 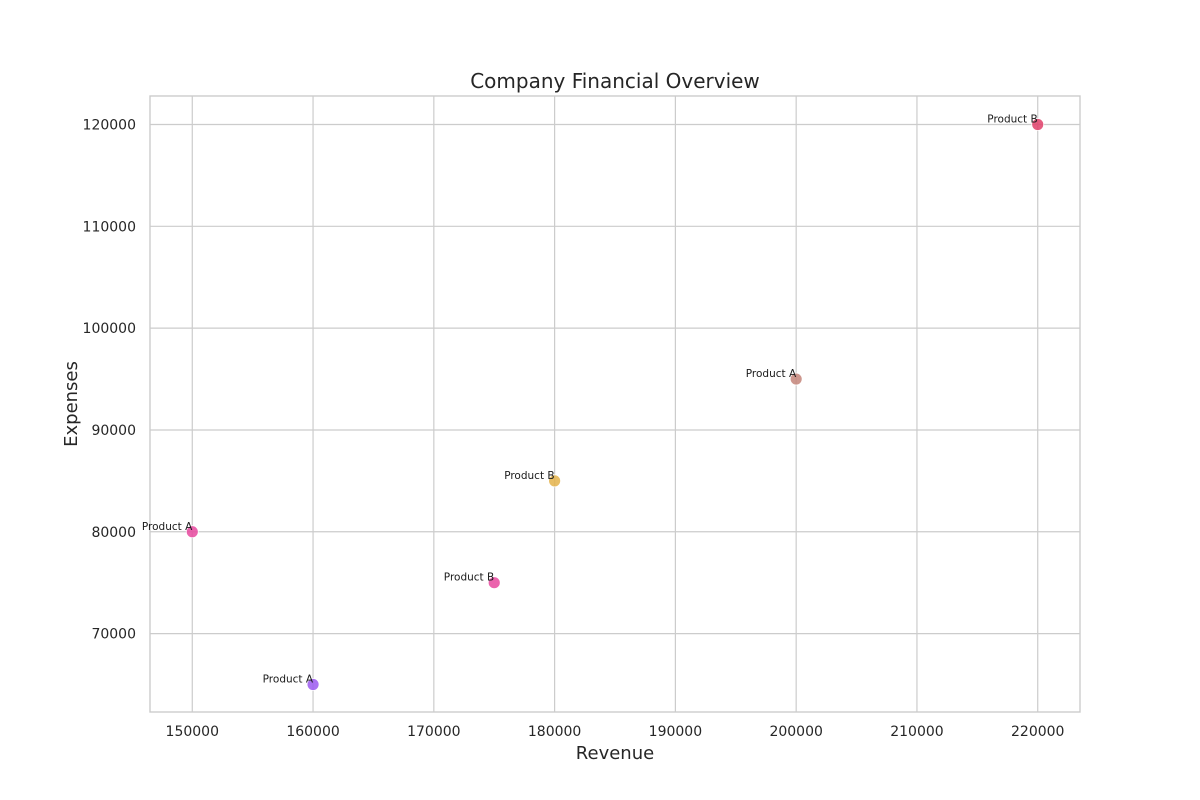 What do you see at coordinates (795, 732) in the screenshot?
I see `x-tick-label: 200000` at bounding box center [795, 732].